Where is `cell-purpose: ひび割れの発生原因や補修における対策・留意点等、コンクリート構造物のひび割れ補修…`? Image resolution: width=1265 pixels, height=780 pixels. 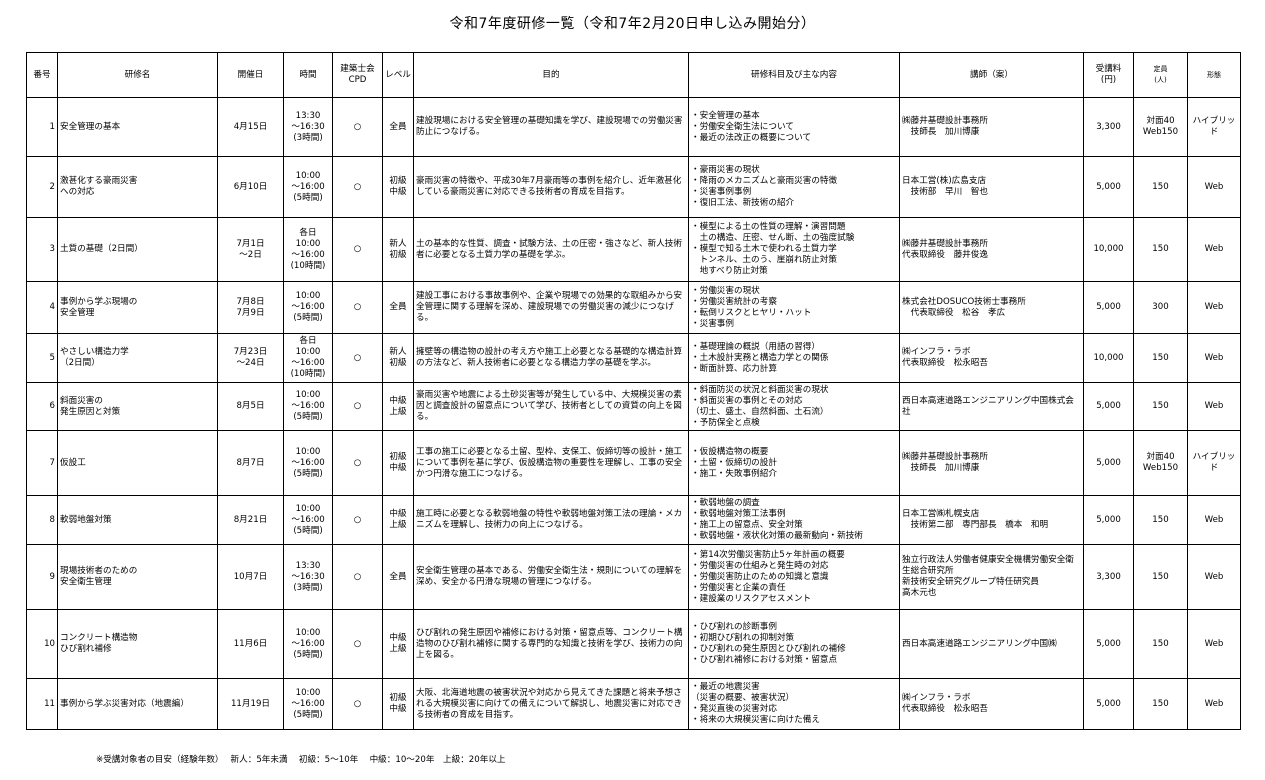
cell-purpose: ひび割れの発生原因や補修における対策・留意点等、コンクリート構造物のひび割れ補修… is located at coordinates (551, 644).